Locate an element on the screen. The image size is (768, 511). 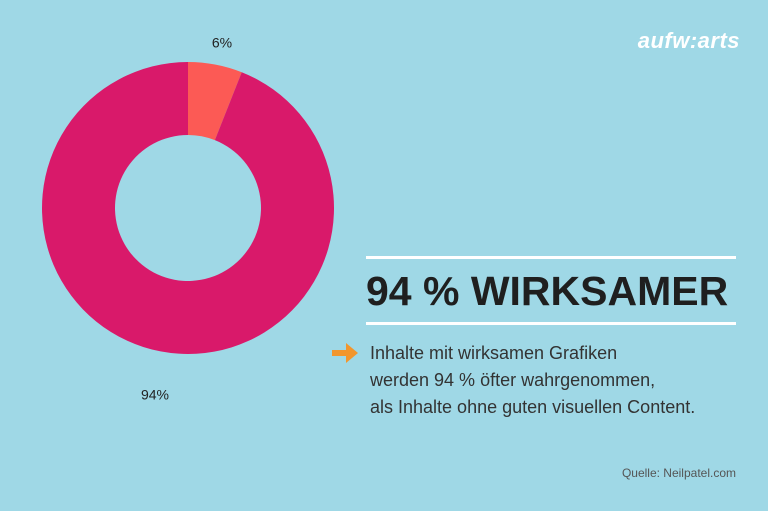
donut-labels: 6% 94% is located at coordinates (186, 219).